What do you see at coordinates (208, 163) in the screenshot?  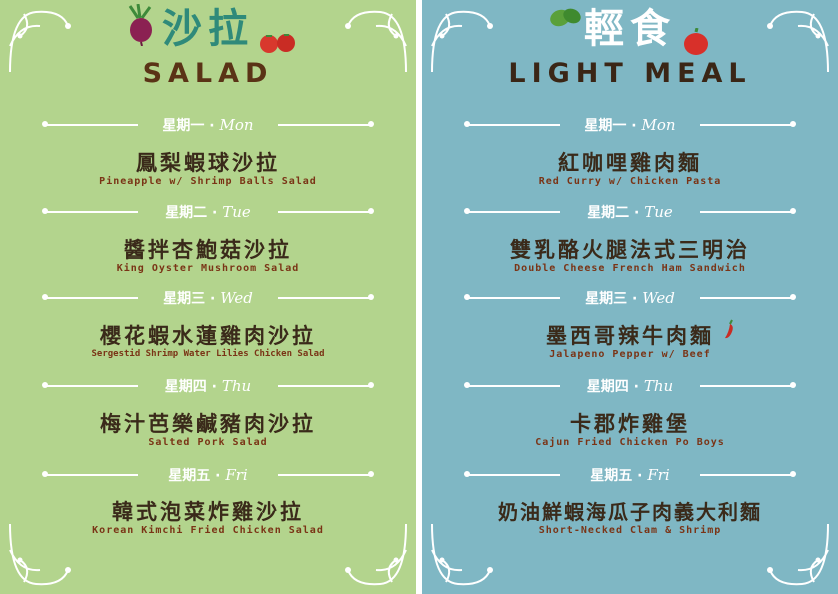 I see `dish-name-zh: 鳳梨蝦球沙拉` at bounding box center [208, 163].